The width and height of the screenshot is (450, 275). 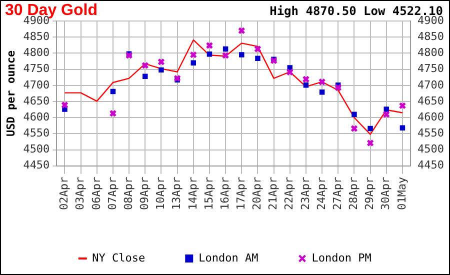 I want to click on y-tick-label: 4600, so click(x=36, y=117).